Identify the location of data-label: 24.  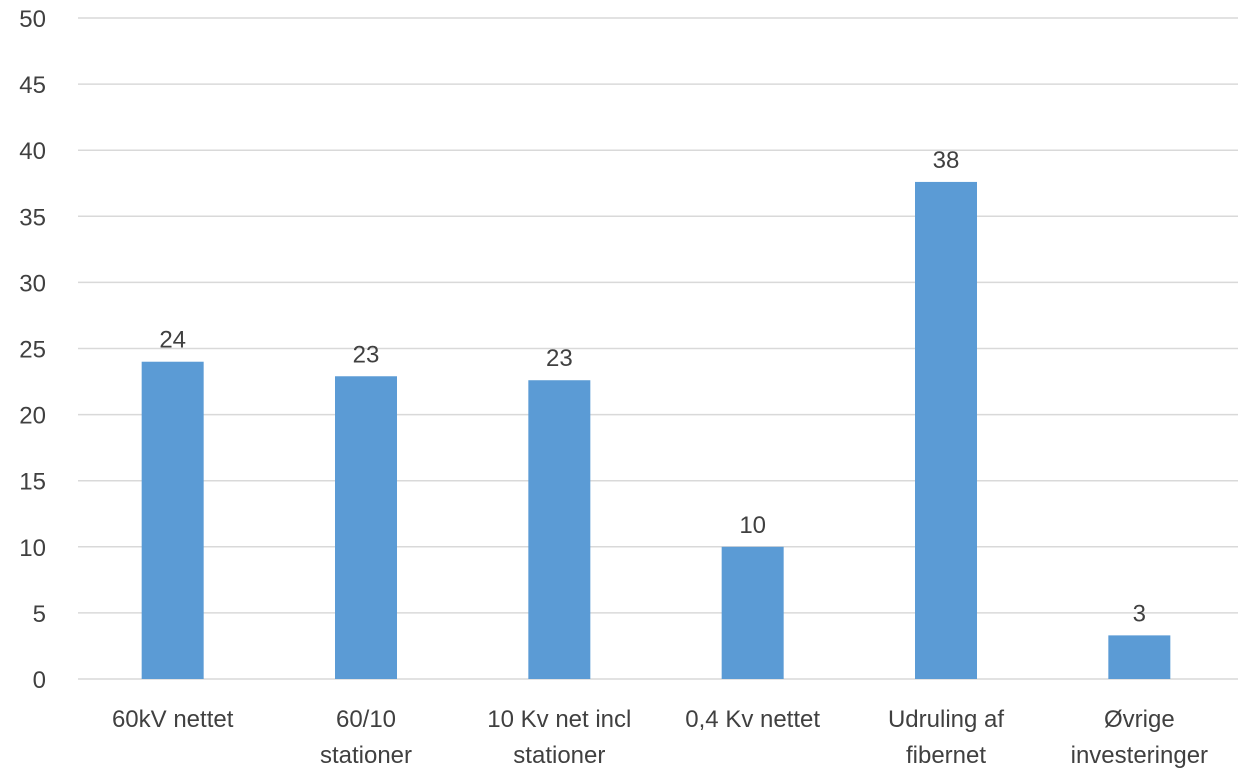
(172, 340).